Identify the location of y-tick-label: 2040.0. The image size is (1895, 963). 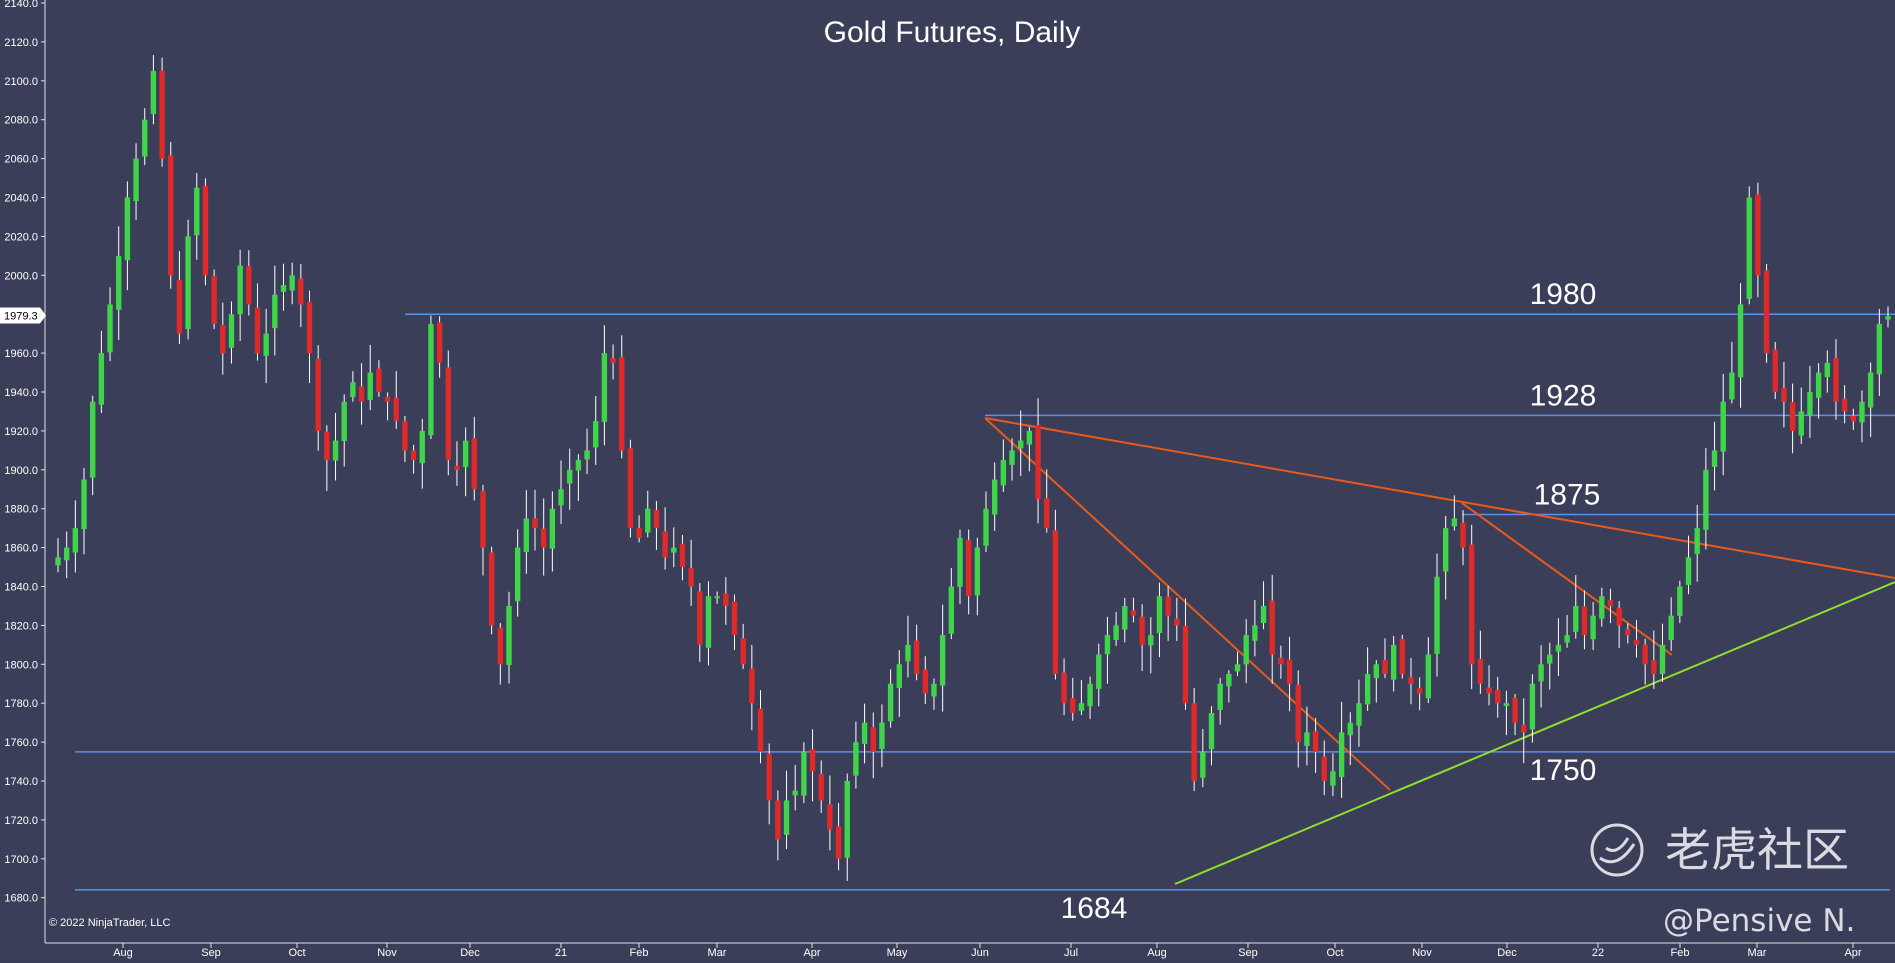
(21, 199).